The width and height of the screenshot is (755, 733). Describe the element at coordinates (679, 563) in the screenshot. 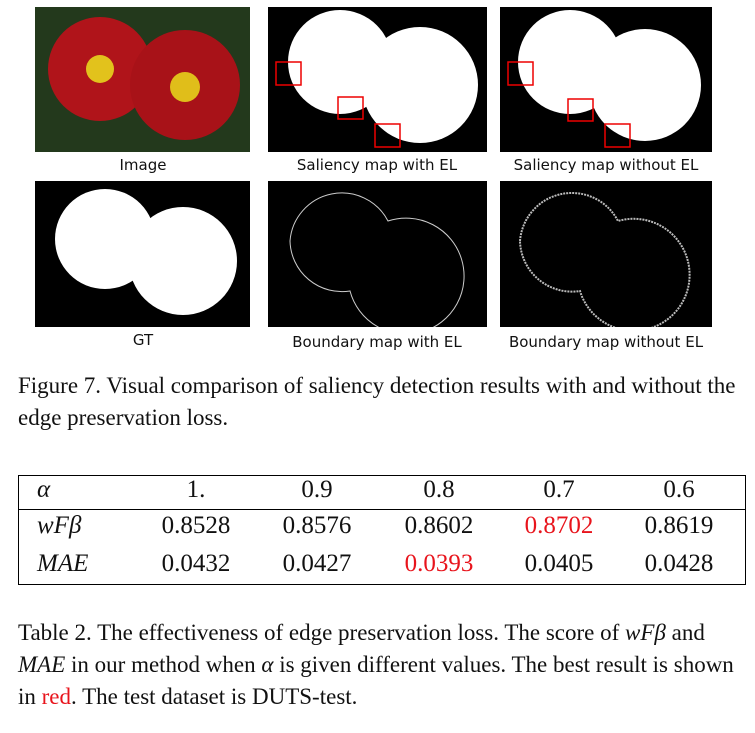

I see `value-cell: 0.0428` at that location.